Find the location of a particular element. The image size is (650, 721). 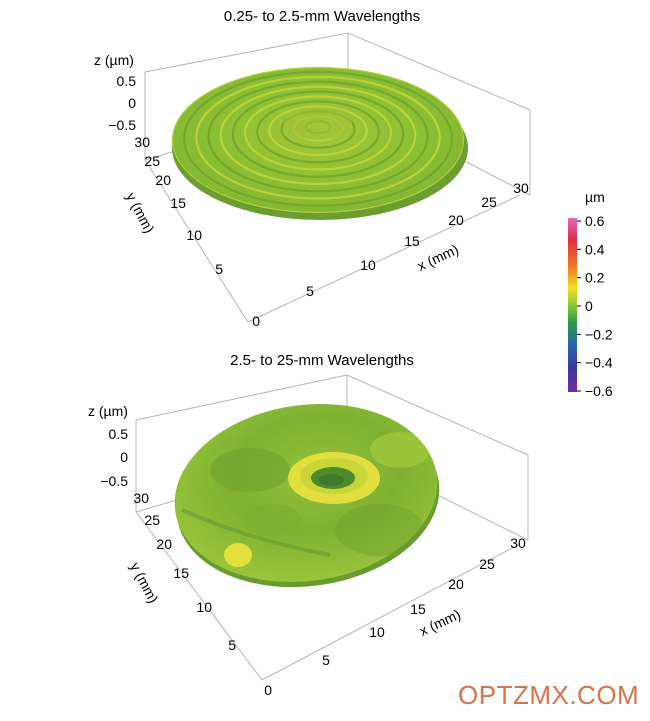

plot-2-center-dip-core is located at coordinates (331, 480).